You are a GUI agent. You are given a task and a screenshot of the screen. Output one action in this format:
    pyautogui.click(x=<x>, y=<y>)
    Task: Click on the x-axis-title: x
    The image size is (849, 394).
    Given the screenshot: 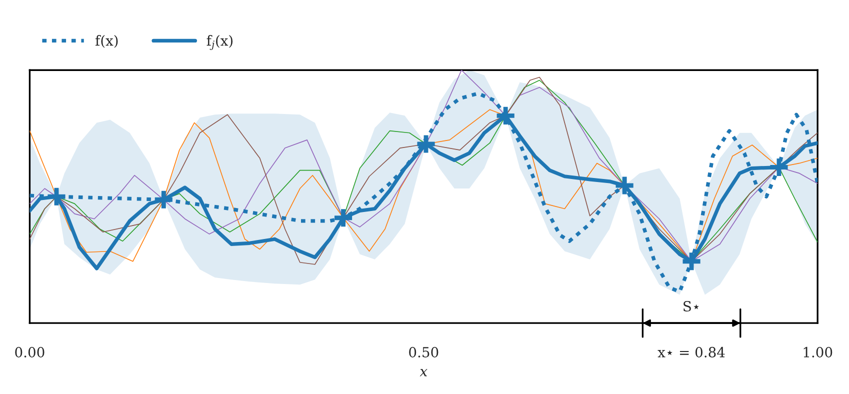 What is the action you would take?
    pyautogui.click(x=424, y=372)
    